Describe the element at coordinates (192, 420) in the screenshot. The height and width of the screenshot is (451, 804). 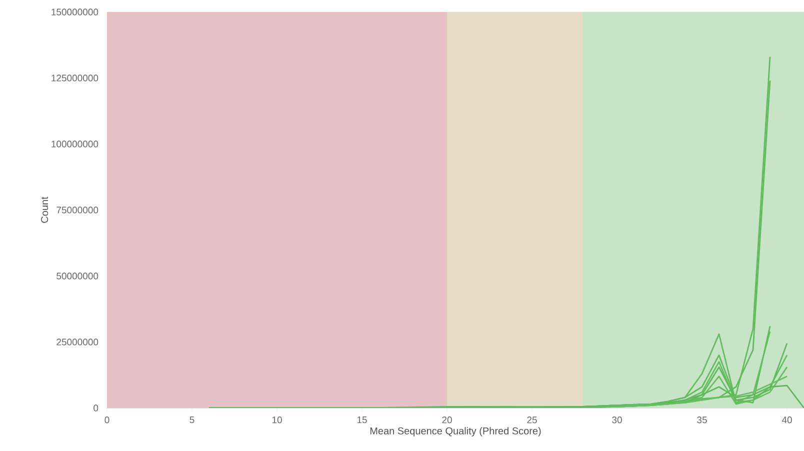
I see `x-tick-label: 5` at that location.